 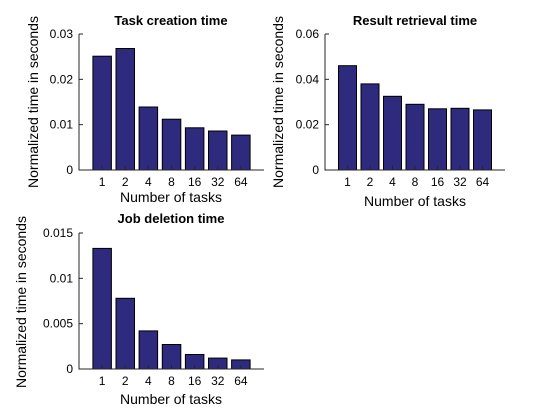 I want to click on chart-title: Task creation time, so click(x=170, y=20).